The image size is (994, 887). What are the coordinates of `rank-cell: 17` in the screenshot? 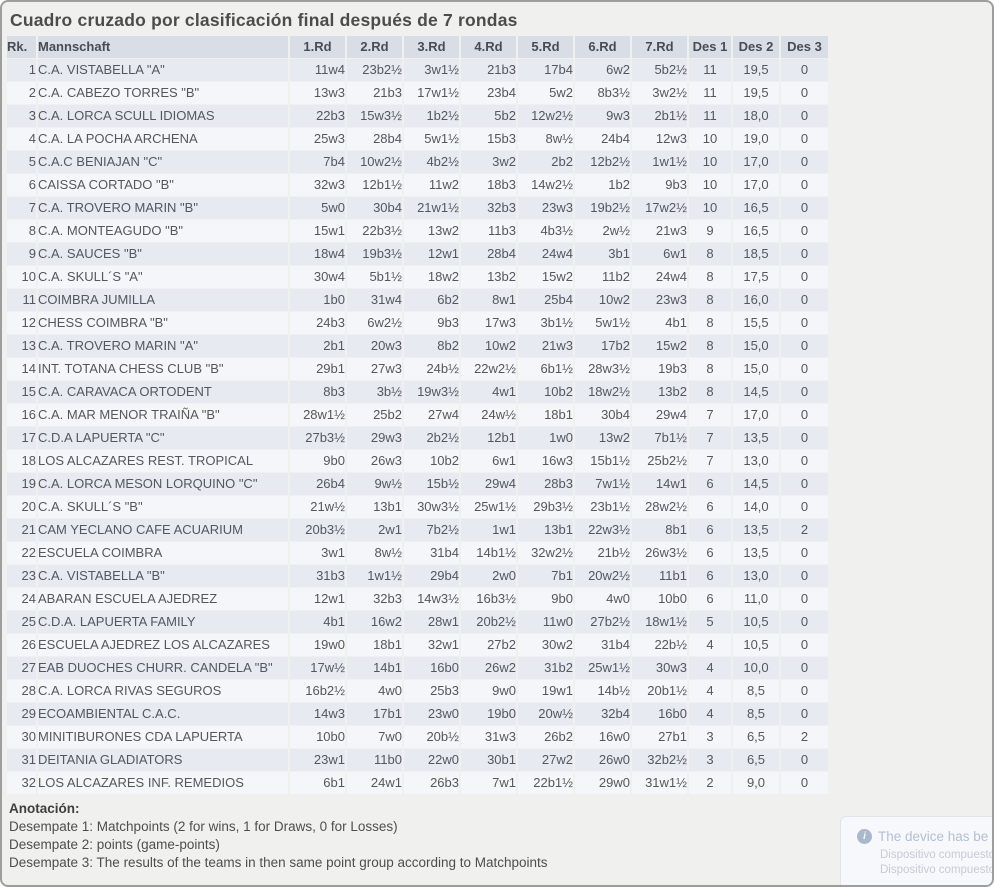 It's located at (21, 438).